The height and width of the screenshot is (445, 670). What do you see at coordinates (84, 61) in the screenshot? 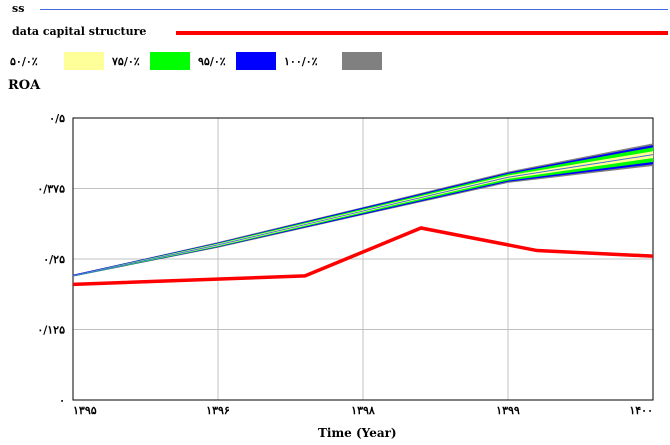
I see `legend-band-50-swatch` at bounding box center [84, 61].